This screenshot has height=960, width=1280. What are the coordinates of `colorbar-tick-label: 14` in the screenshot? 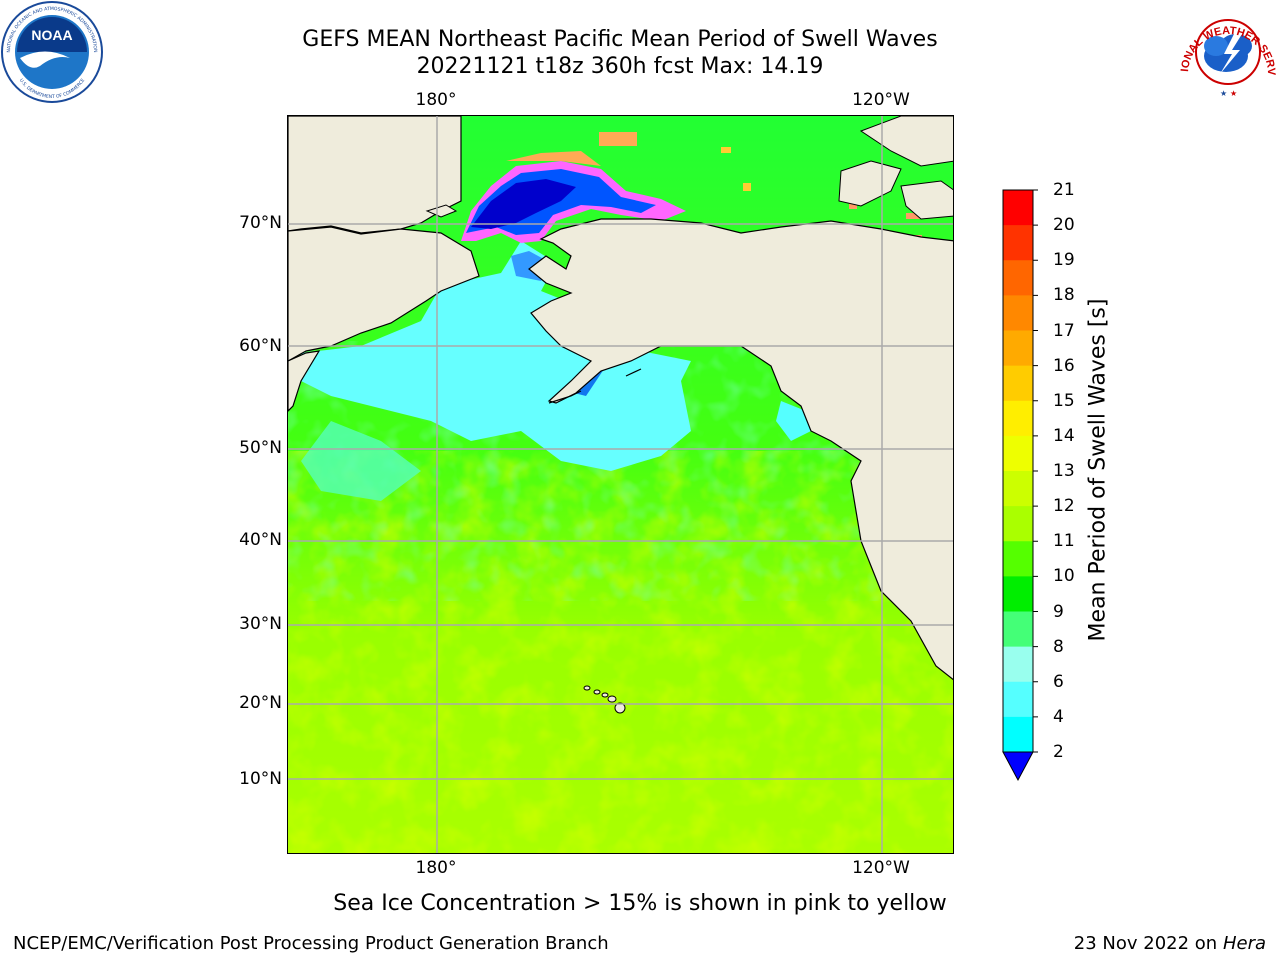 It's located at (1064, 435).